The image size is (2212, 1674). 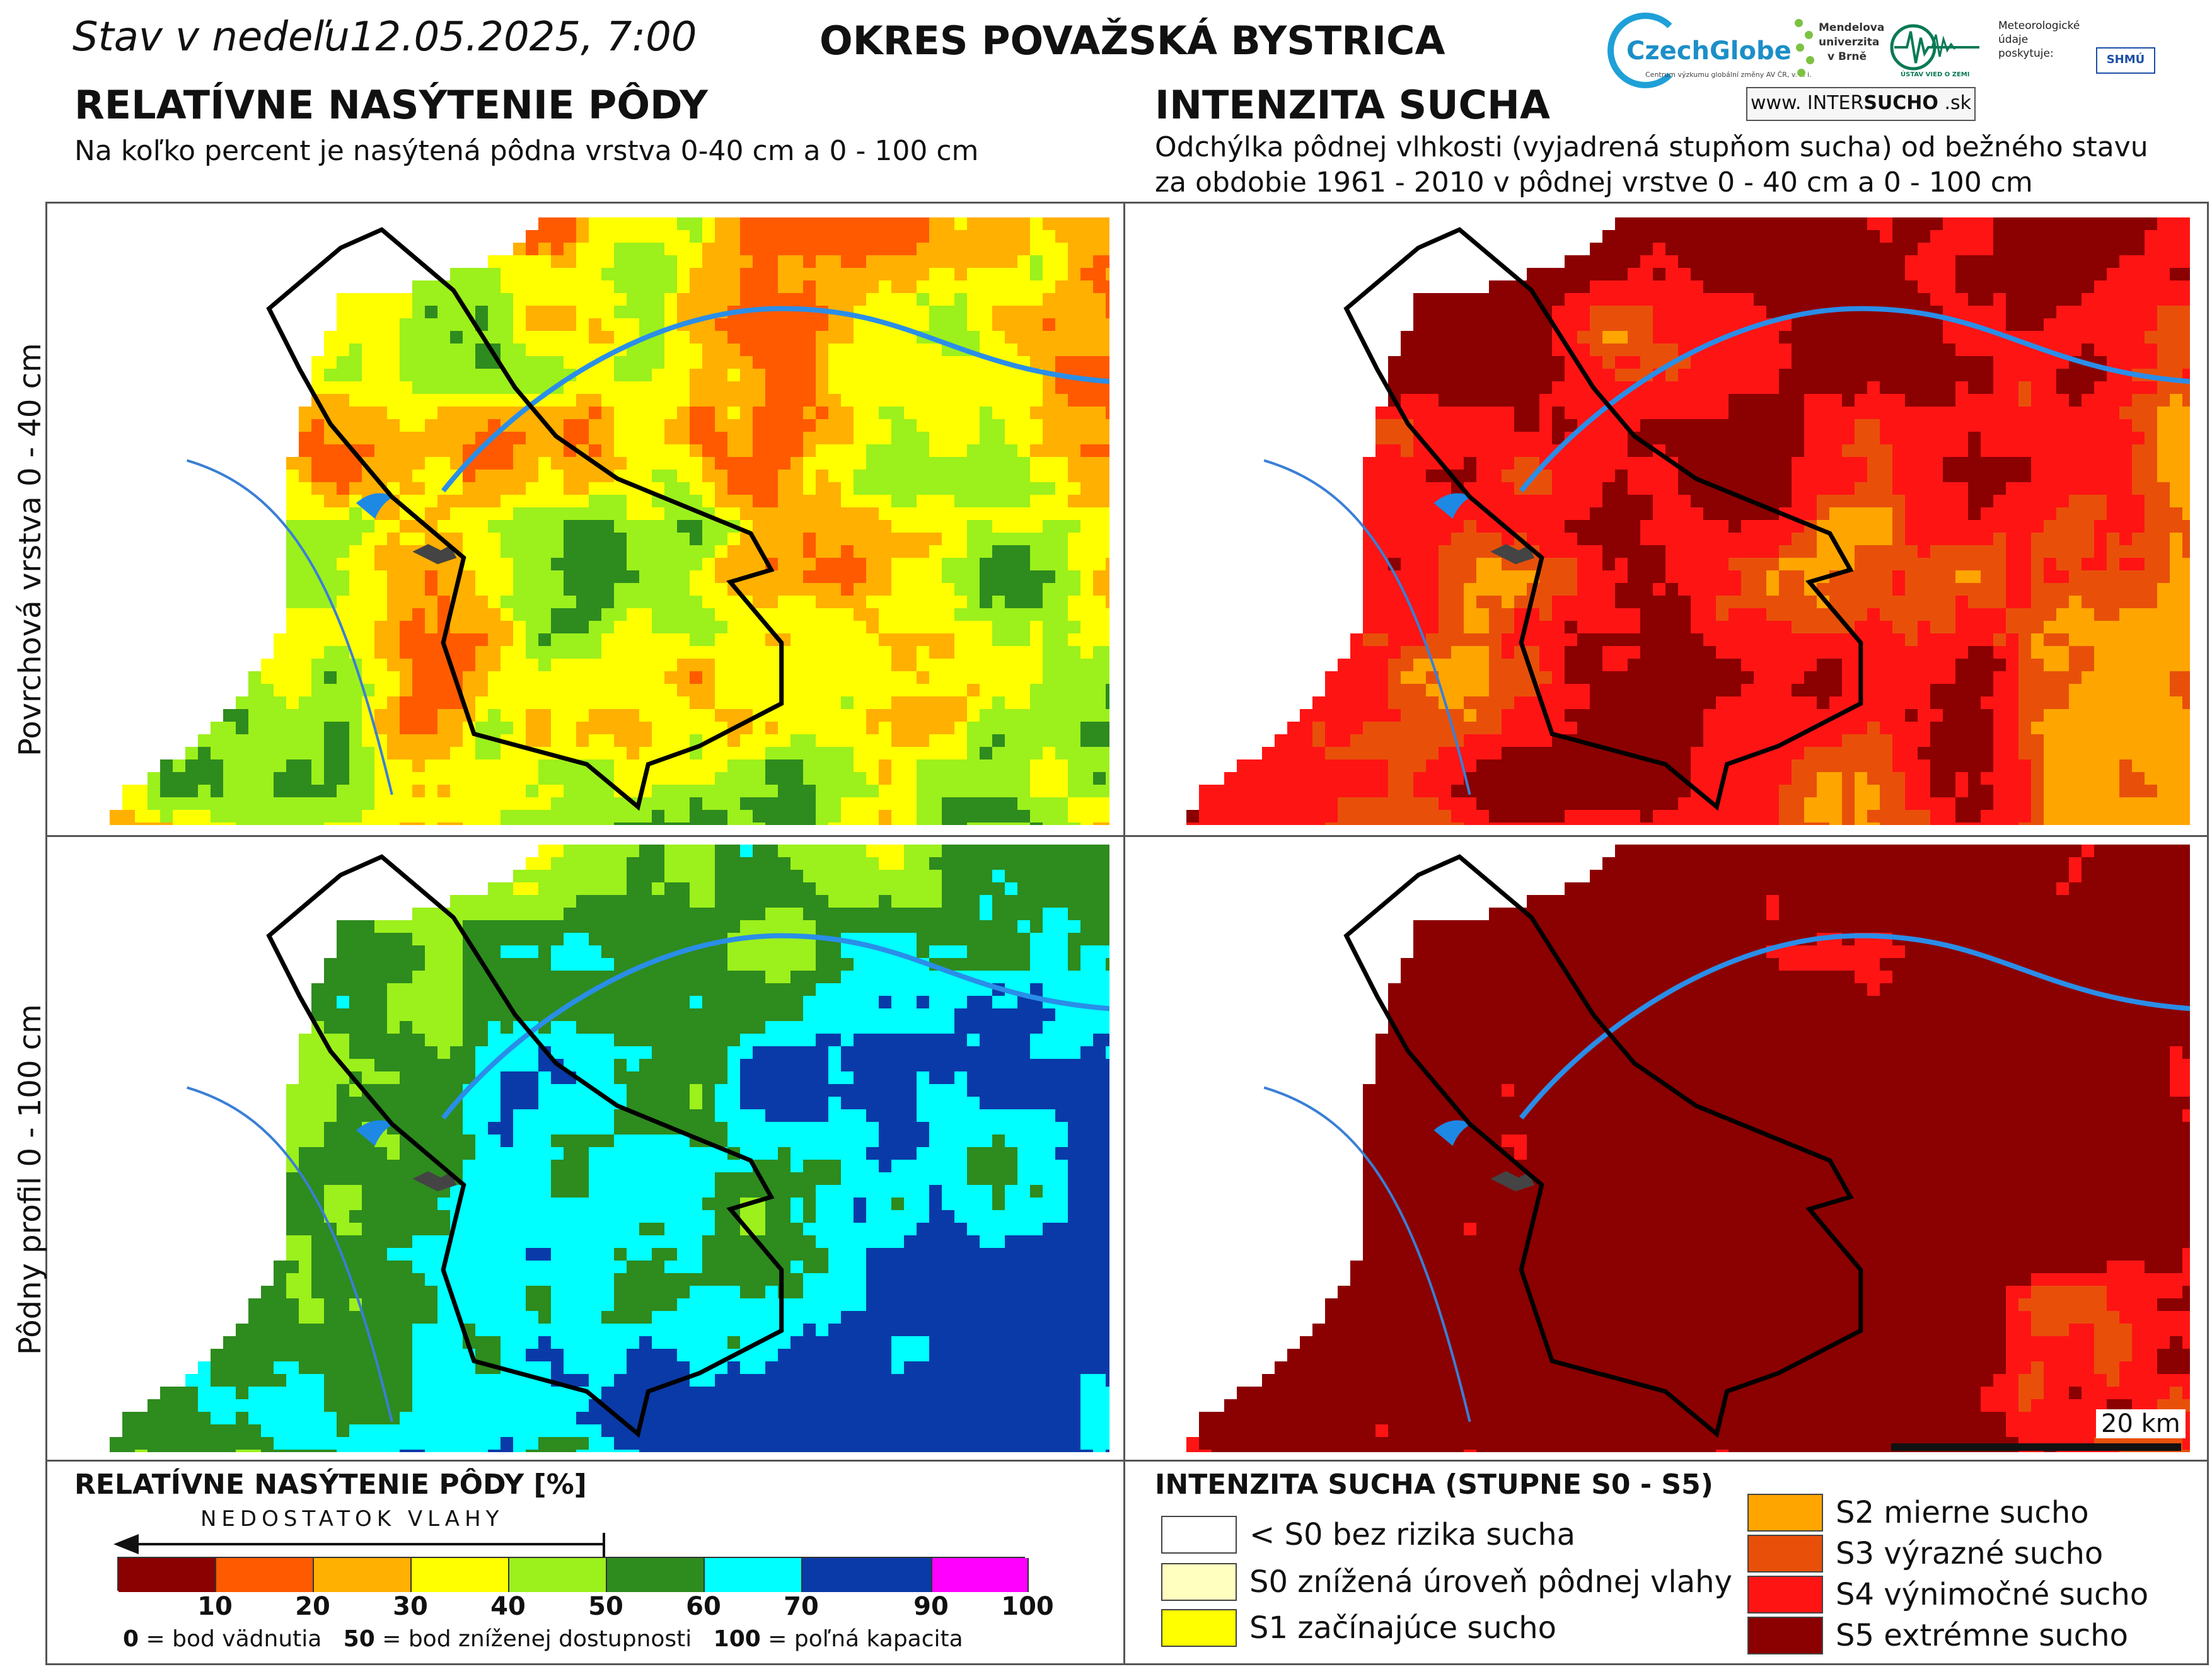 What do you see at coordinates (1962, 1512) in the screenshot?
I see `drought-legend-label: S2 mierne sucho` at bounding box center [1962, 1512].